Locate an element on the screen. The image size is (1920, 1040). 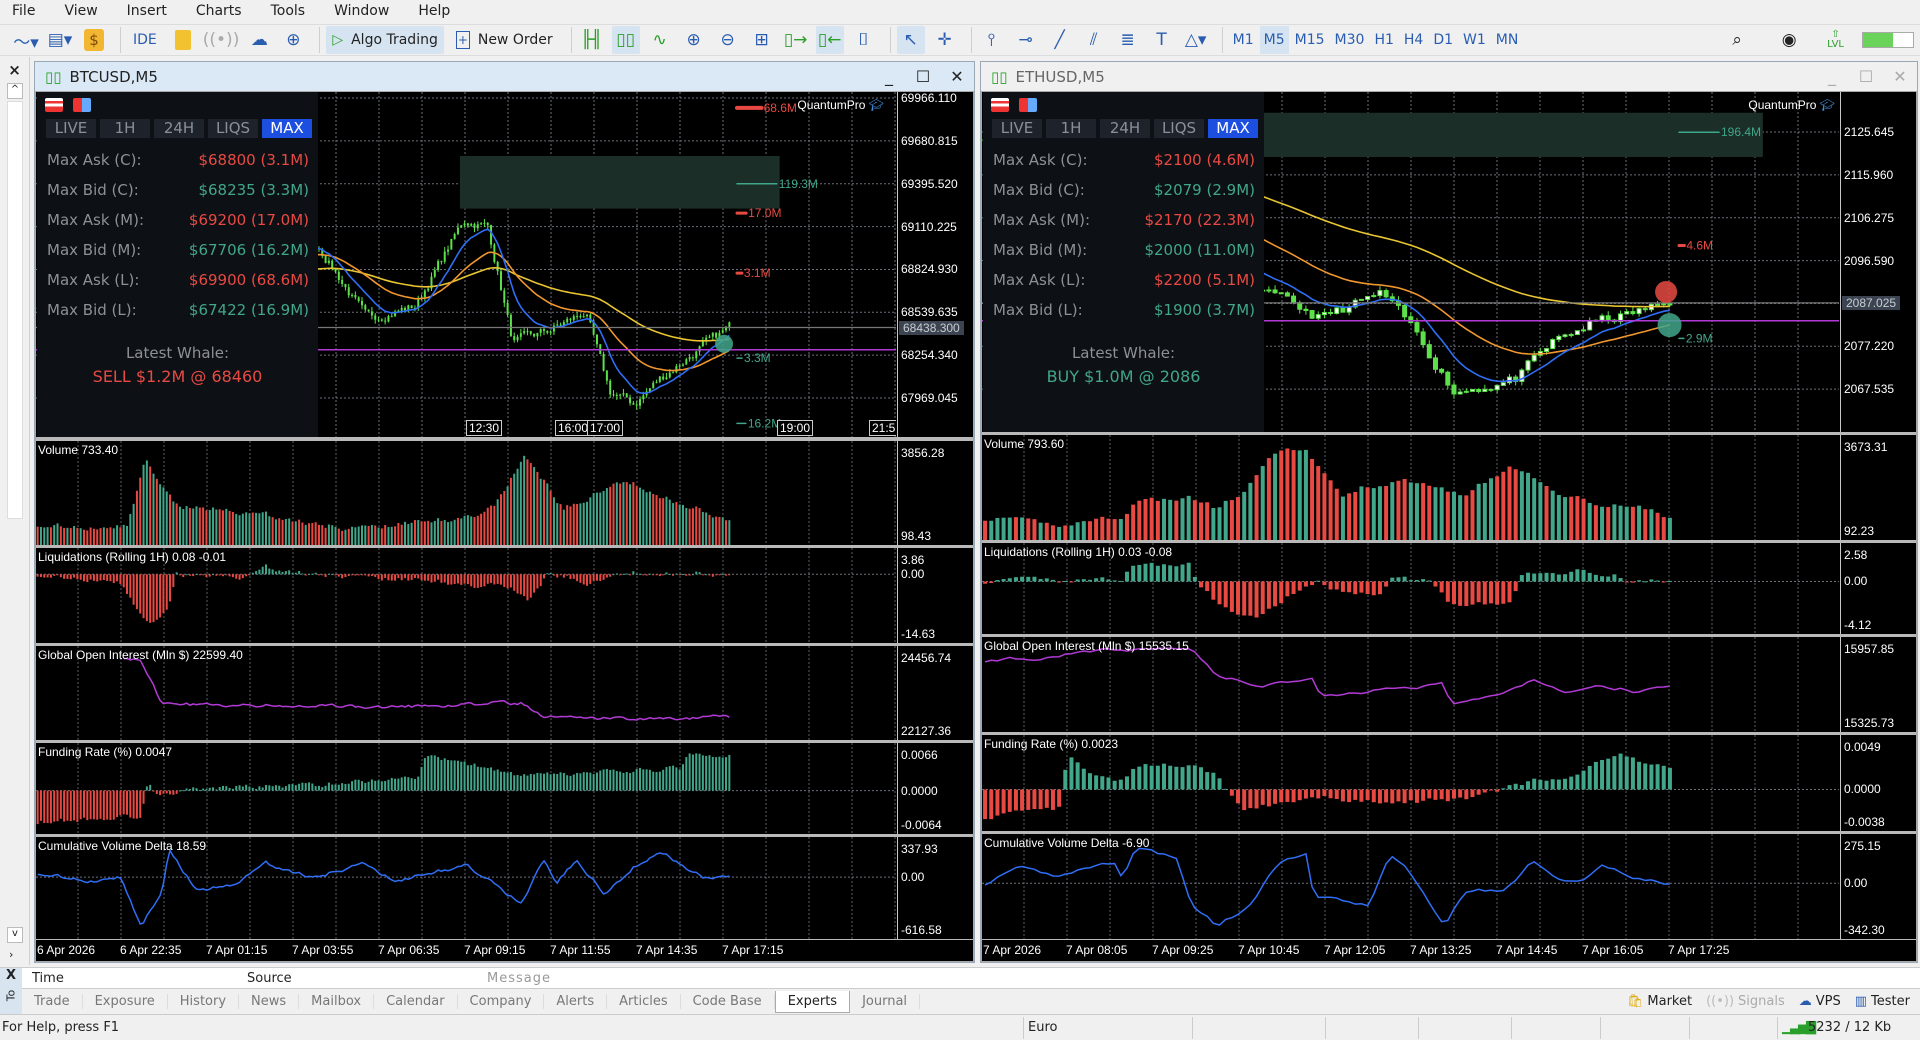
column-message: Message is located at coordinates (519, 978).